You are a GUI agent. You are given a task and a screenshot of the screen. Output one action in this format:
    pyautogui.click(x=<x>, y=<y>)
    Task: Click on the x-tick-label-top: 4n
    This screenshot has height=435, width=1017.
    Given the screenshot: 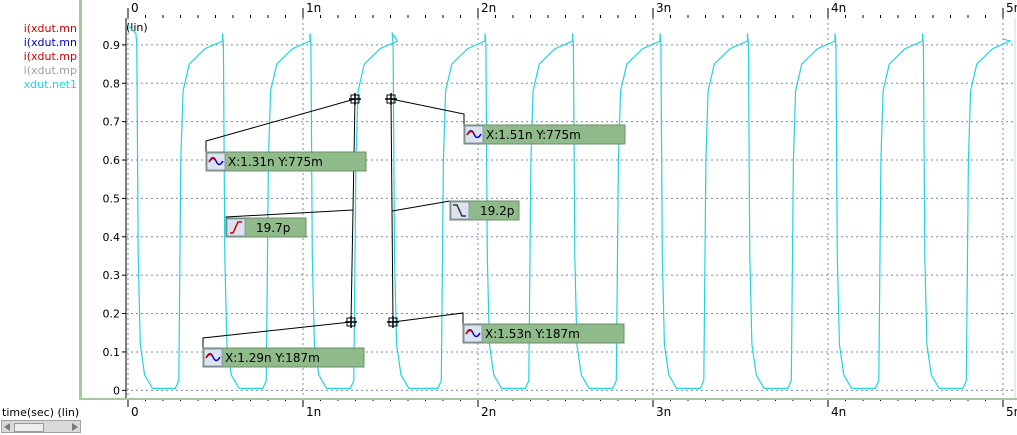 What is the action you would take?
    pyautogui.click(x=838, y=8)
    